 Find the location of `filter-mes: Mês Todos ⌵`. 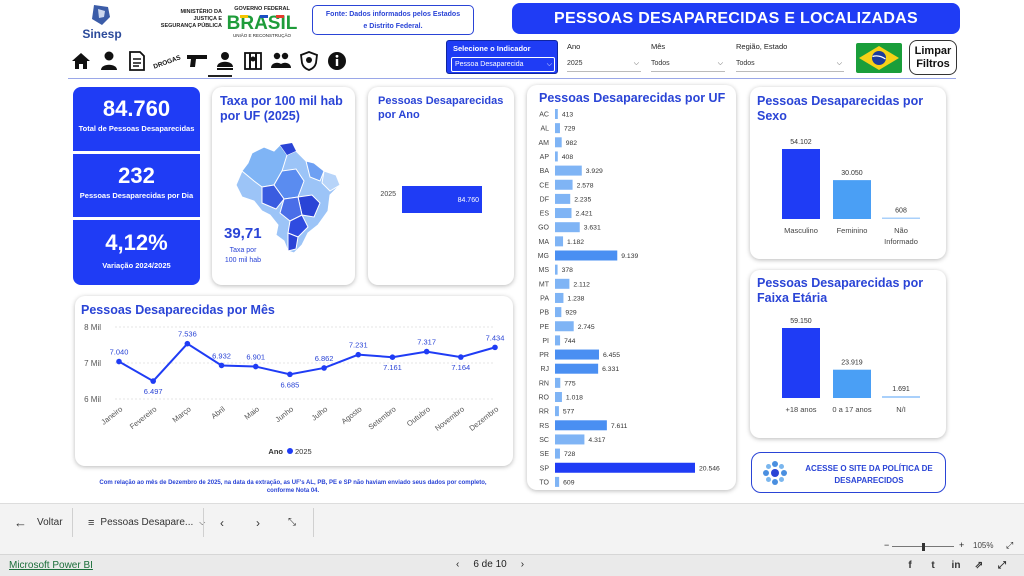

filter-mes: Mês Todos ⌵ is located at coordinates (688, 57).